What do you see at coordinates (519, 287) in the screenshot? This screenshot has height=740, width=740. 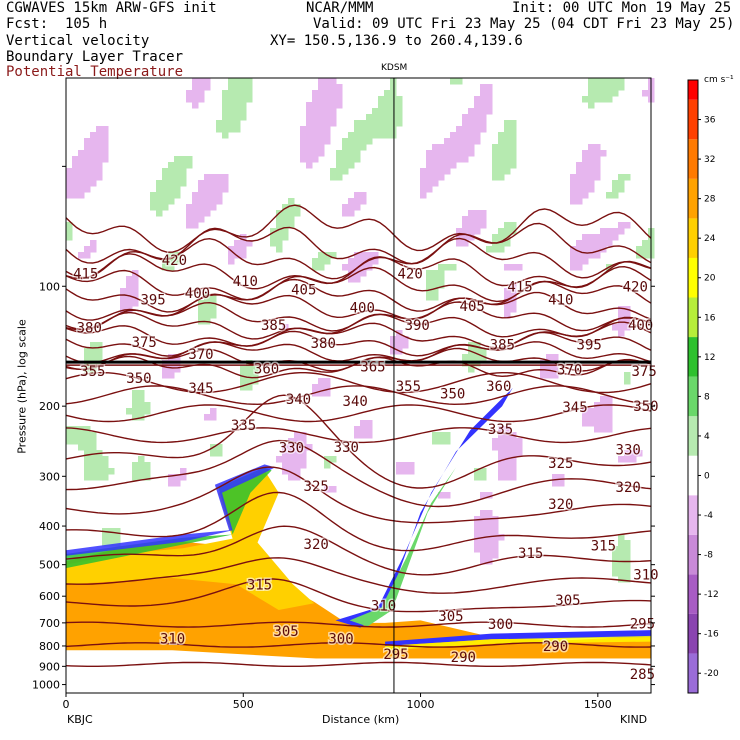 I see `theta-label: 415` at bounding box center [519, 287].